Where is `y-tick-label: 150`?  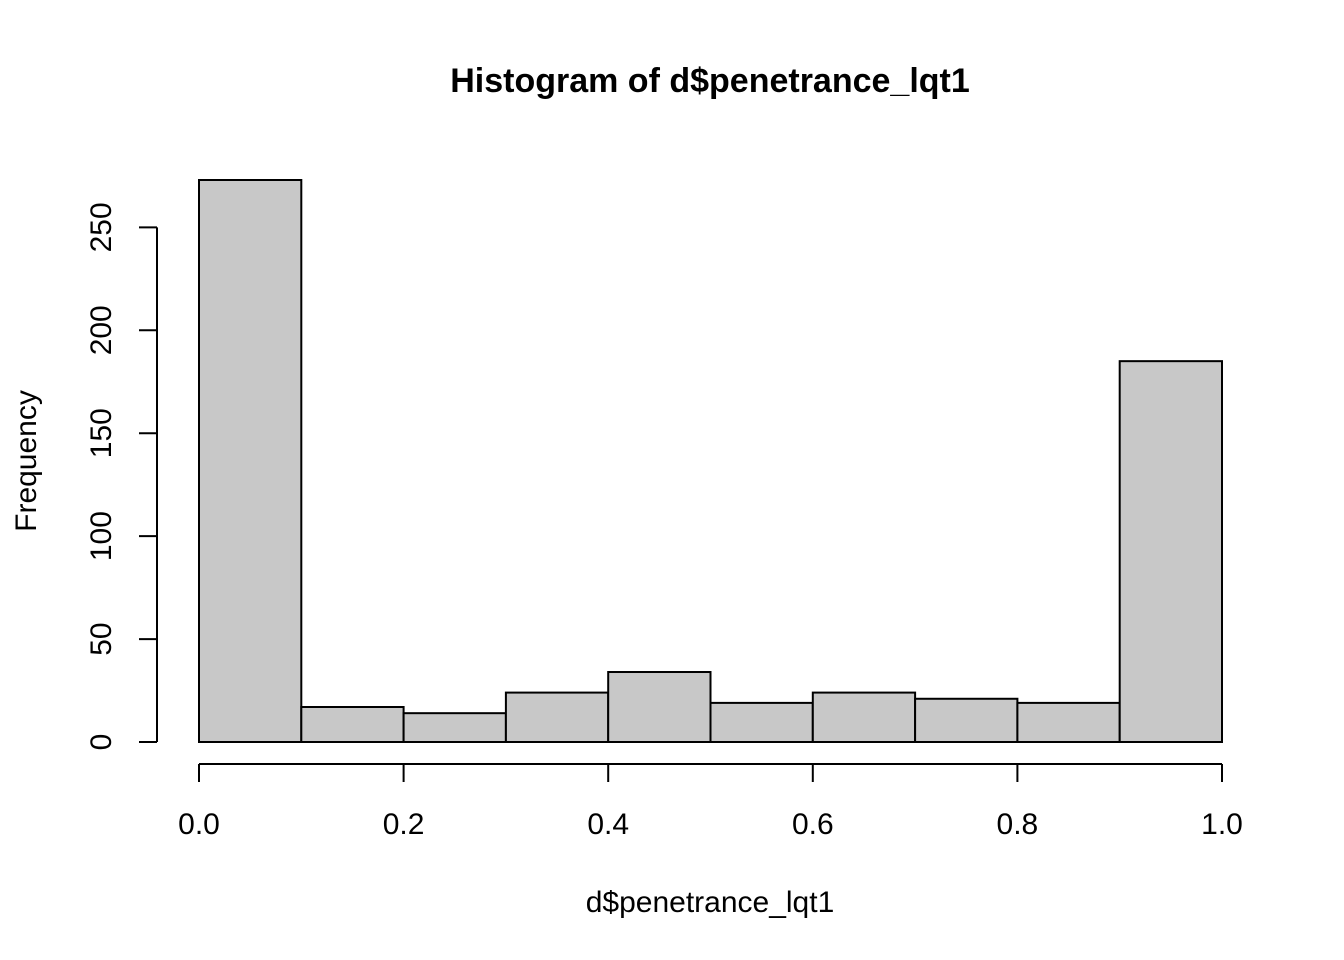
y-tick-label: 150 is located at coordinates (101, 433).